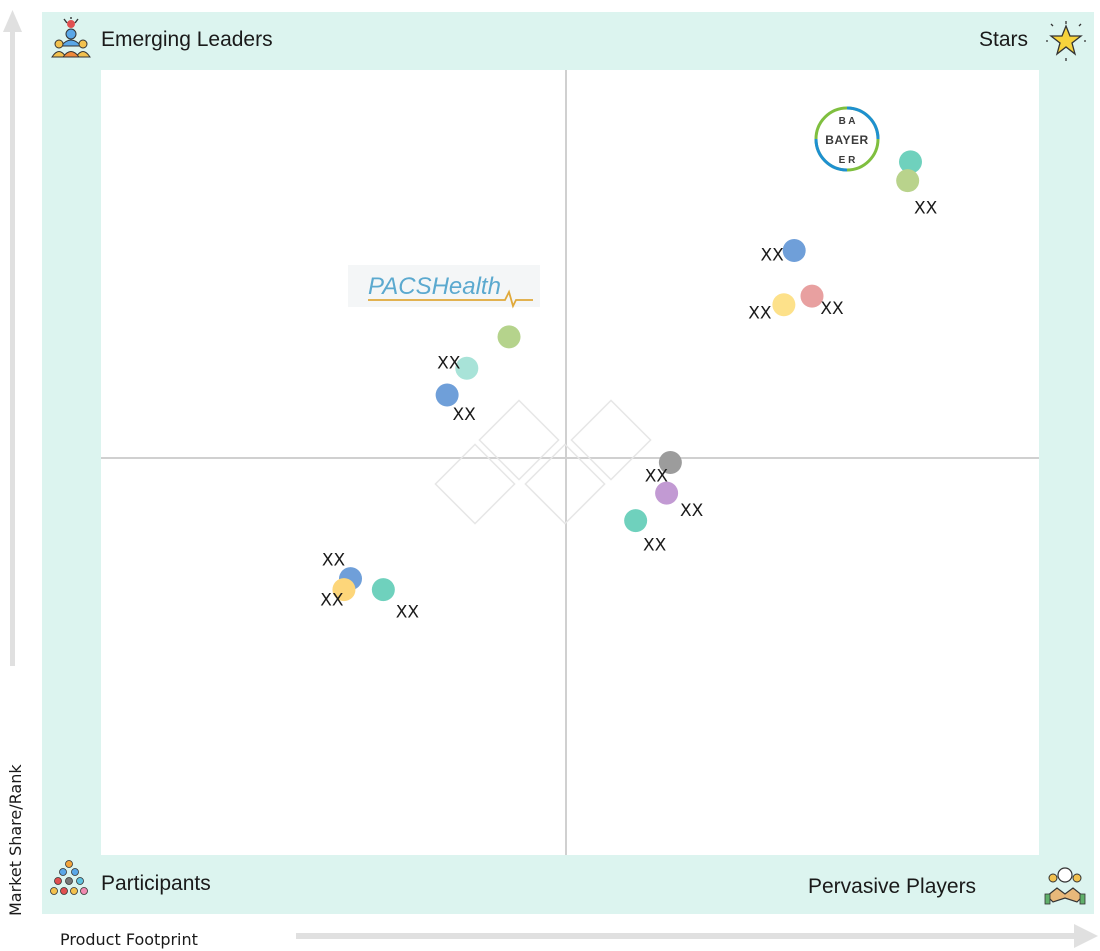 The width and height of the screenshot is (1100, 951). I want to click on y-axis-arrow, so click(12, 338).